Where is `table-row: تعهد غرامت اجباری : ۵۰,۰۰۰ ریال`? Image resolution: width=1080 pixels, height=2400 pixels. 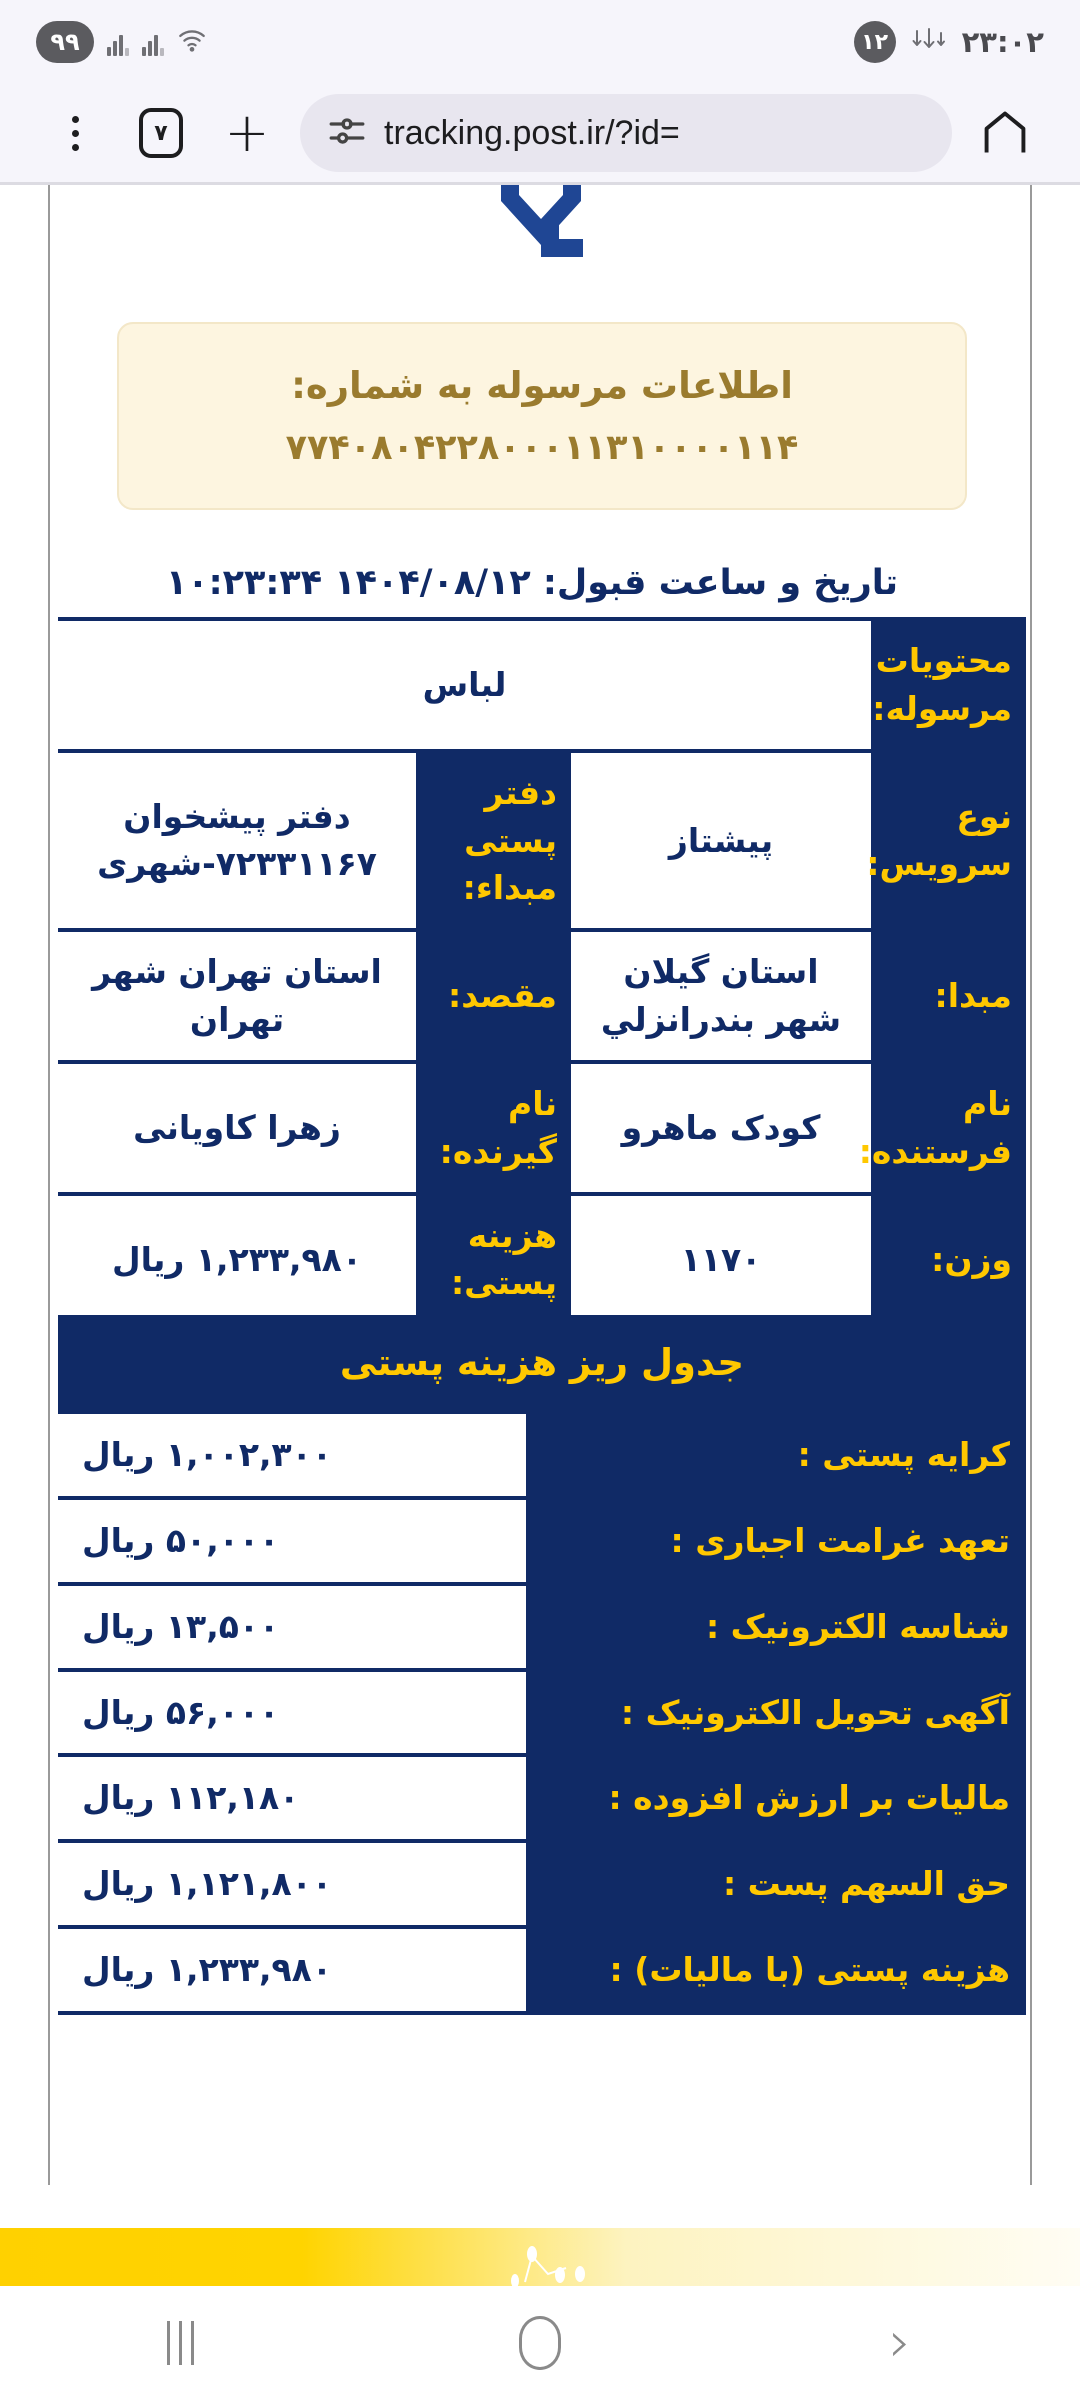 table-row: تعهد غرامت اجباری : ۵۰,۰۰۰ ریال is located at coordinates (542, 1539).